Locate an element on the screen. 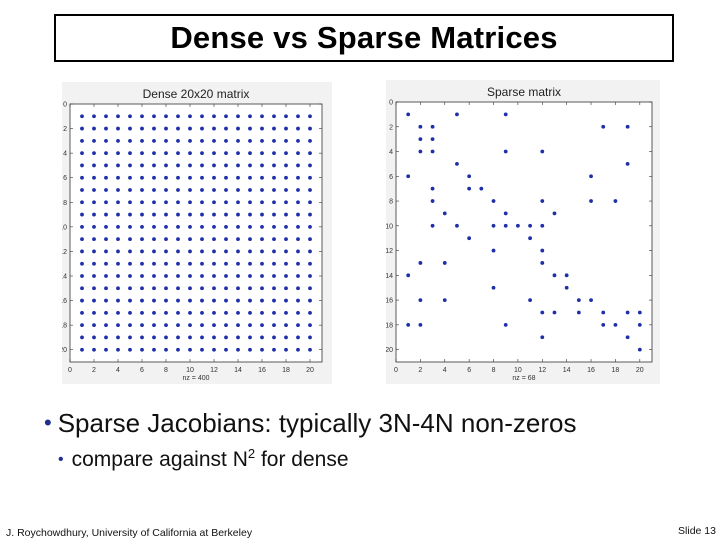 This screenshot has height=546, width=728. sparse-xtick-label: 18 is located at coordinates (616, 370).